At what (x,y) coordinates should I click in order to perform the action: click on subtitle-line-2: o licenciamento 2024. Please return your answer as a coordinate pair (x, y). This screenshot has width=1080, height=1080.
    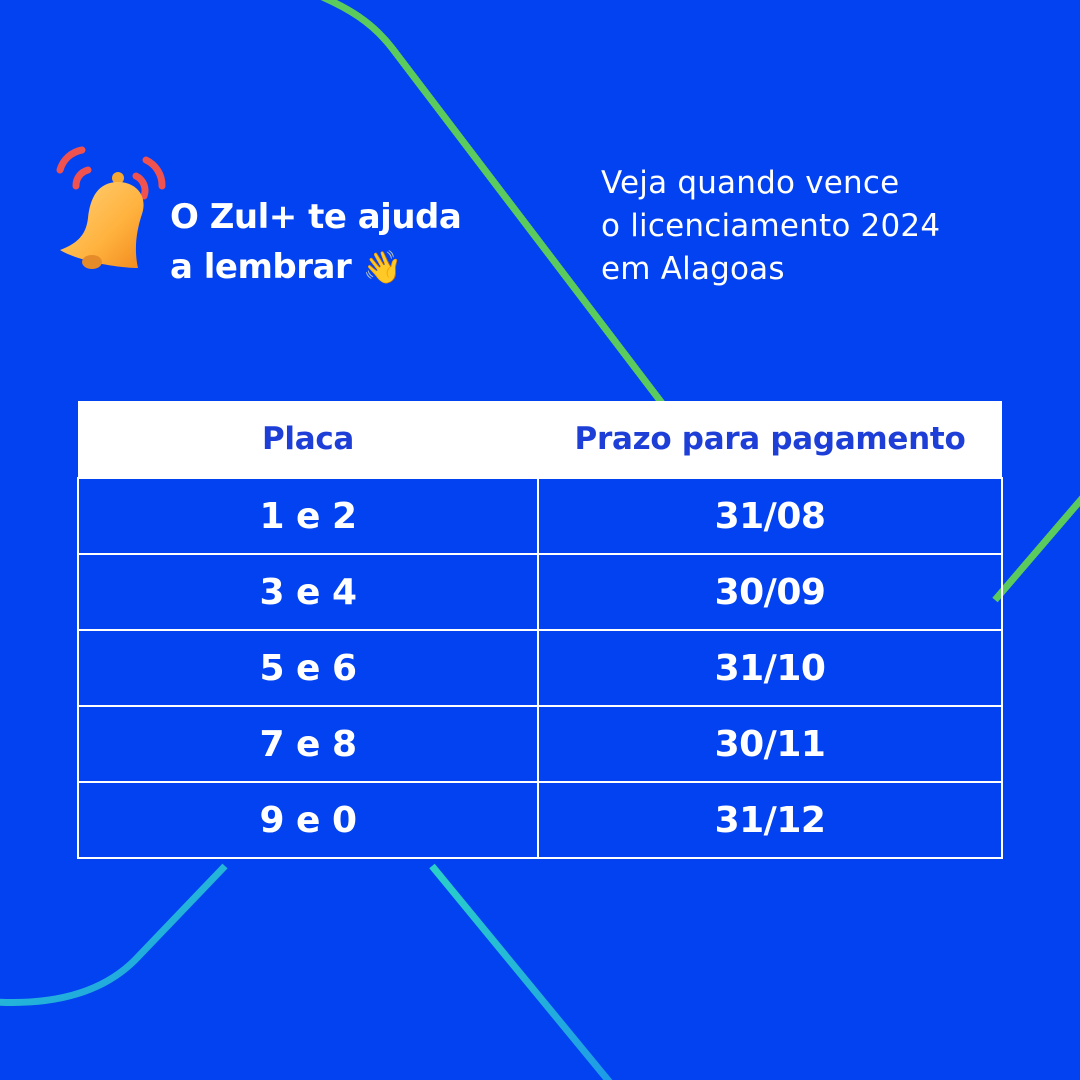
    Looking at the image, I should click on (771, 226).